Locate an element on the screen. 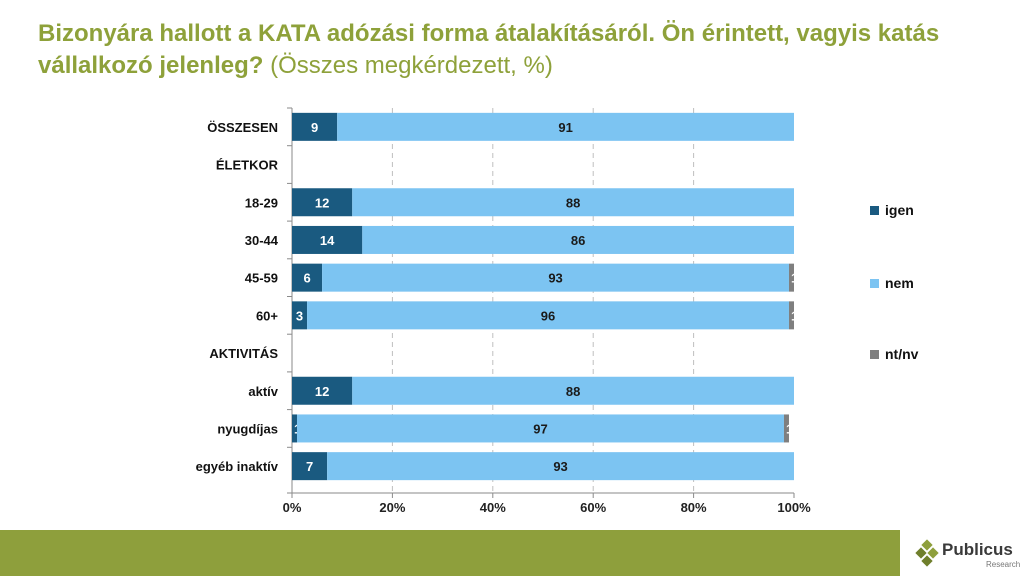 The width and height of the screenshot is (1024, 576). x-tick-label: 40% is located at coordinates (493, 507).